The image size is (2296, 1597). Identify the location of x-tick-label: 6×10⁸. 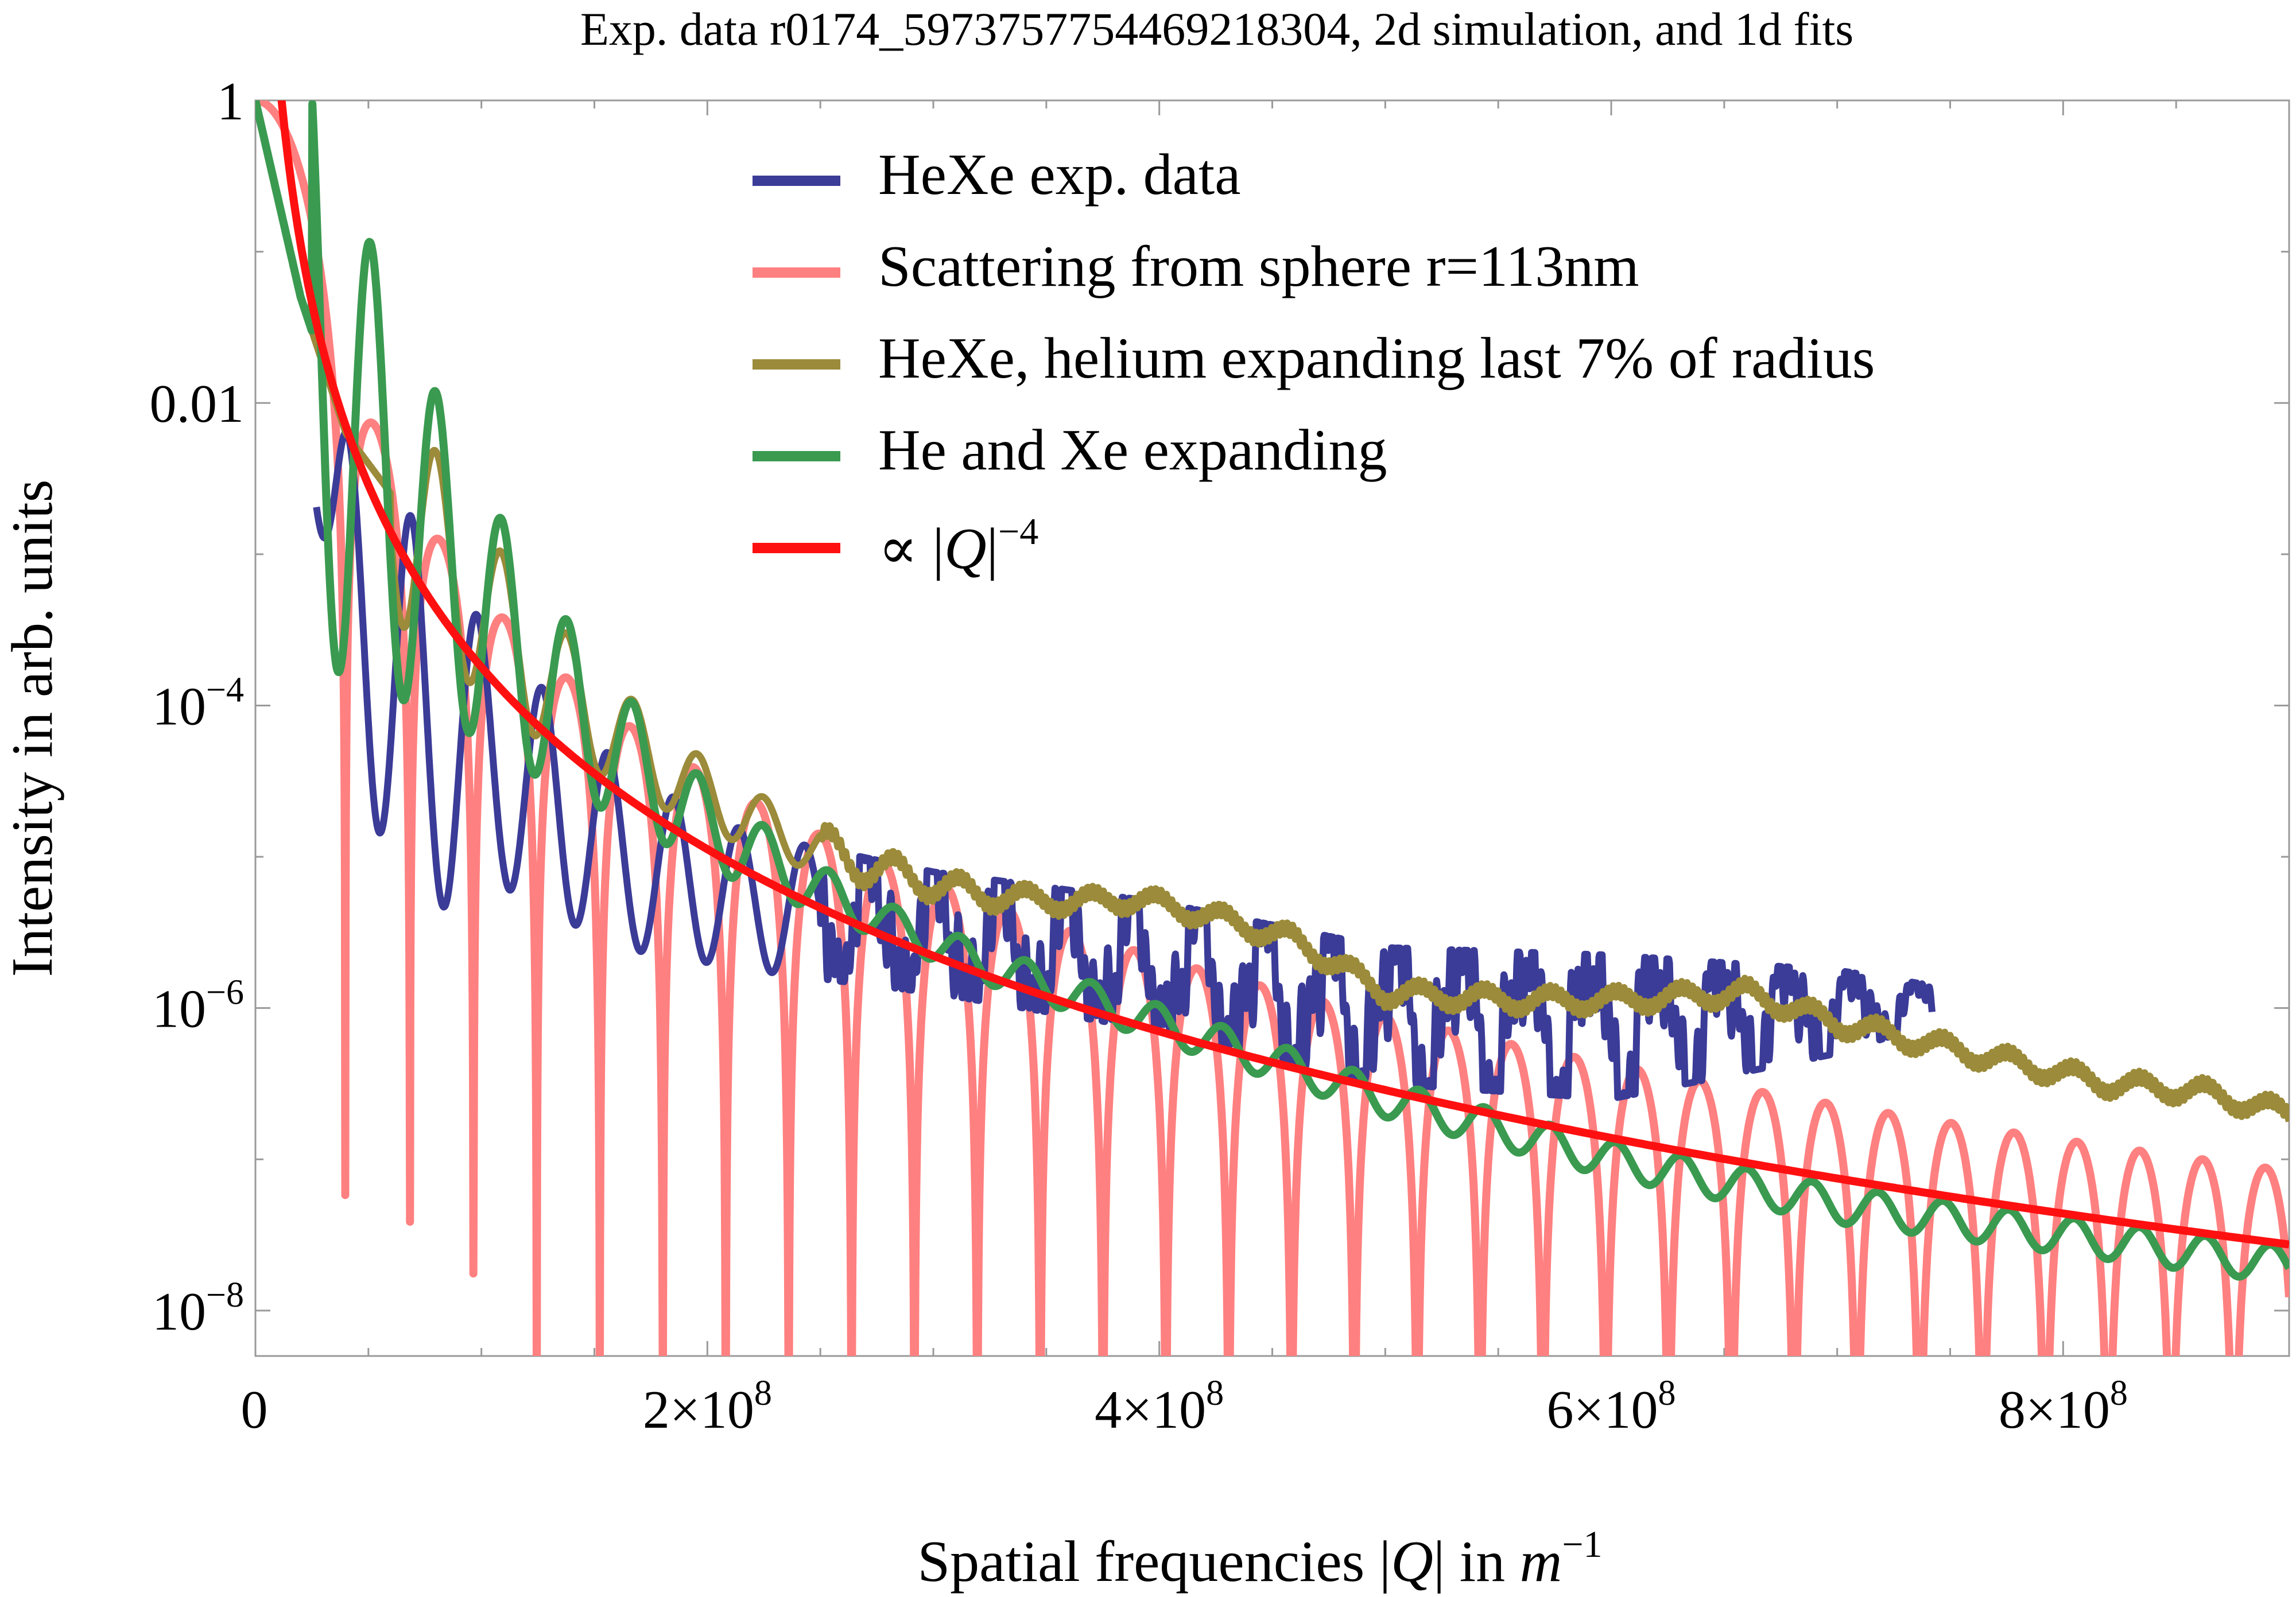
(1611, 1407).